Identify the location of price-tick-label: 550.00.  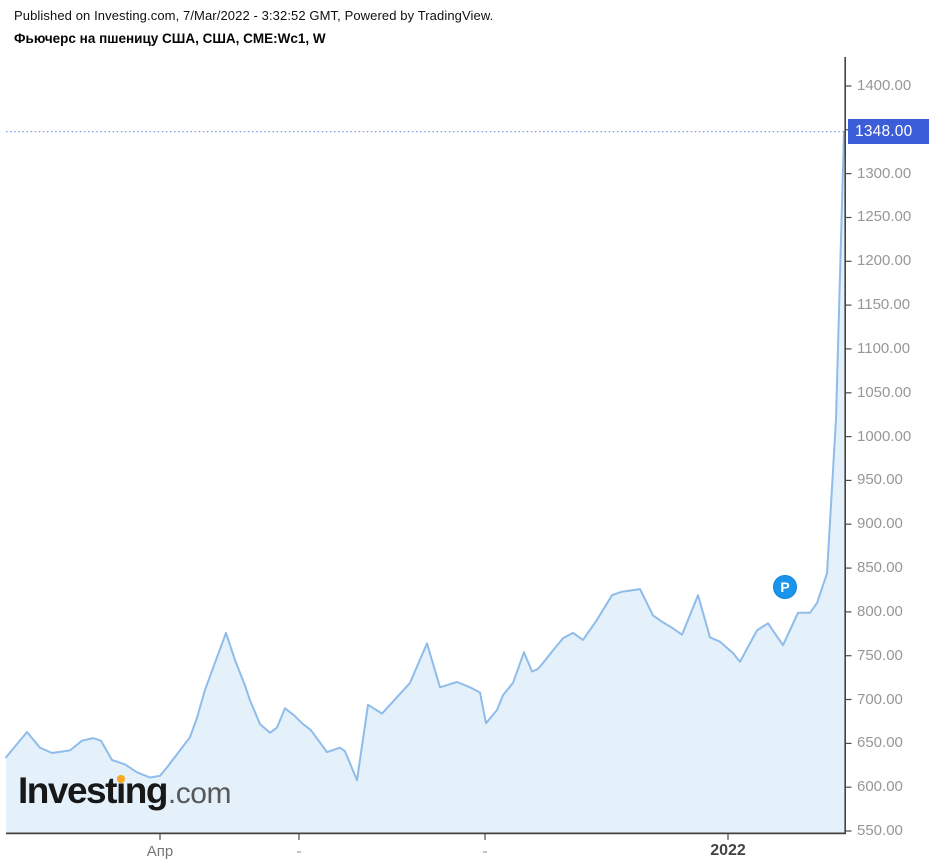
(880, 829).